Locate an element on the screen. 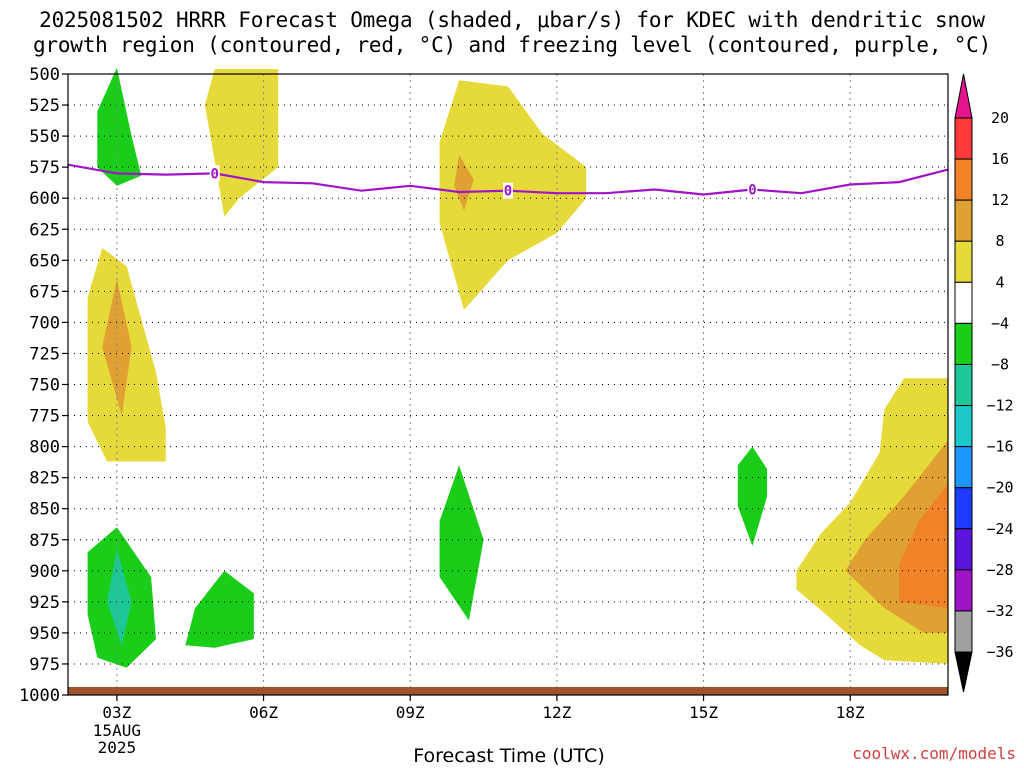 Image resolution: width=1024 pixels, height=768 pixels. y-tick-label-700: 700 is located at coordinates (44, 323).